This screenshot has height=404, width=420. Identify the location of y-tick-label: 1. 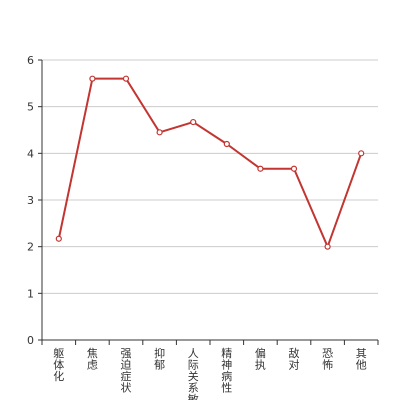
(30, 293).